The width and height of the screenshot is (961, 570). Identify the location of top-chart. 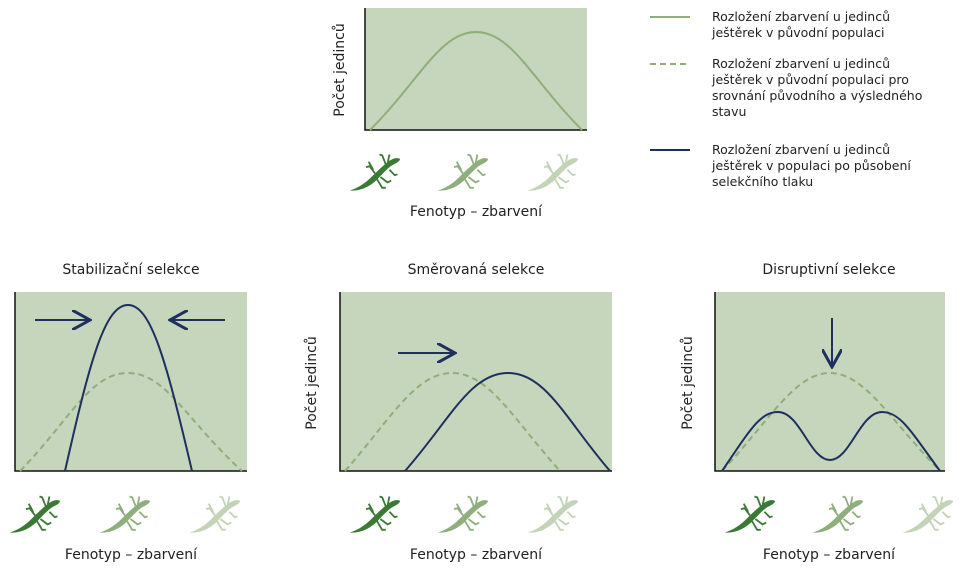
(475, 69).